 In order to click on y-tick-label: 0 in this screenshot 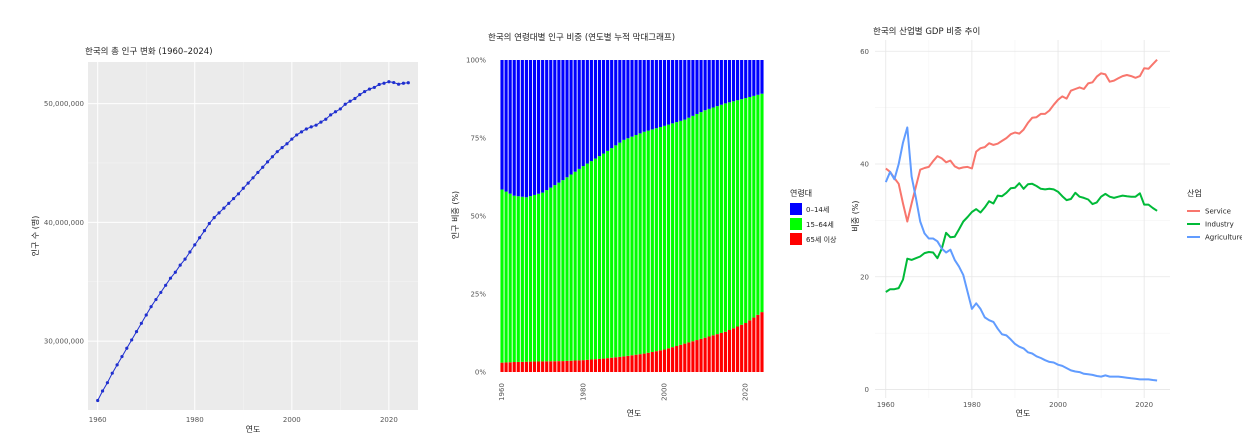, I will do `click(867, 390)`.